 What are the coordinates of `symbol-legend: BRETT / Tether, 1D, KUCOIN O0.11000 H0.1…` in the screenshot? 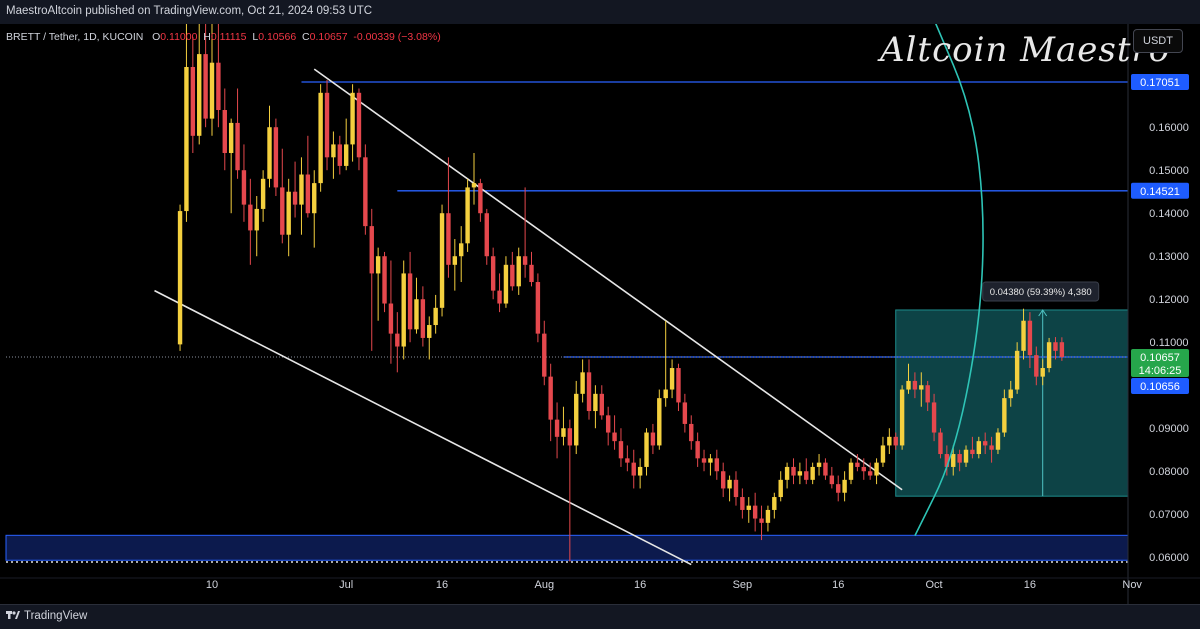 It's located at (223, 37).